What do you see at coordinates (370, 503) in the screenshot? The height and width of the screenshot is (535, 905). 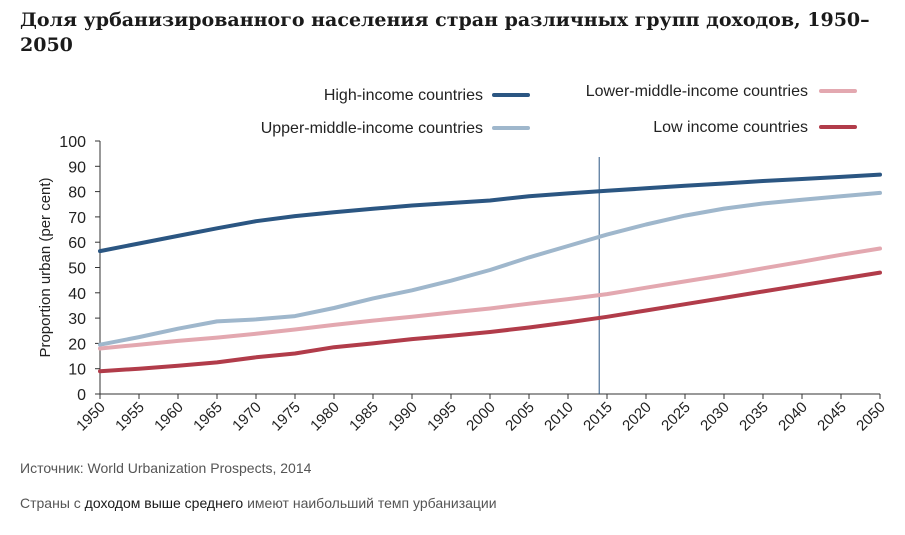 I see `caption-end: имеют наибольший темп урбанизации` at bounding box center [370, 503].